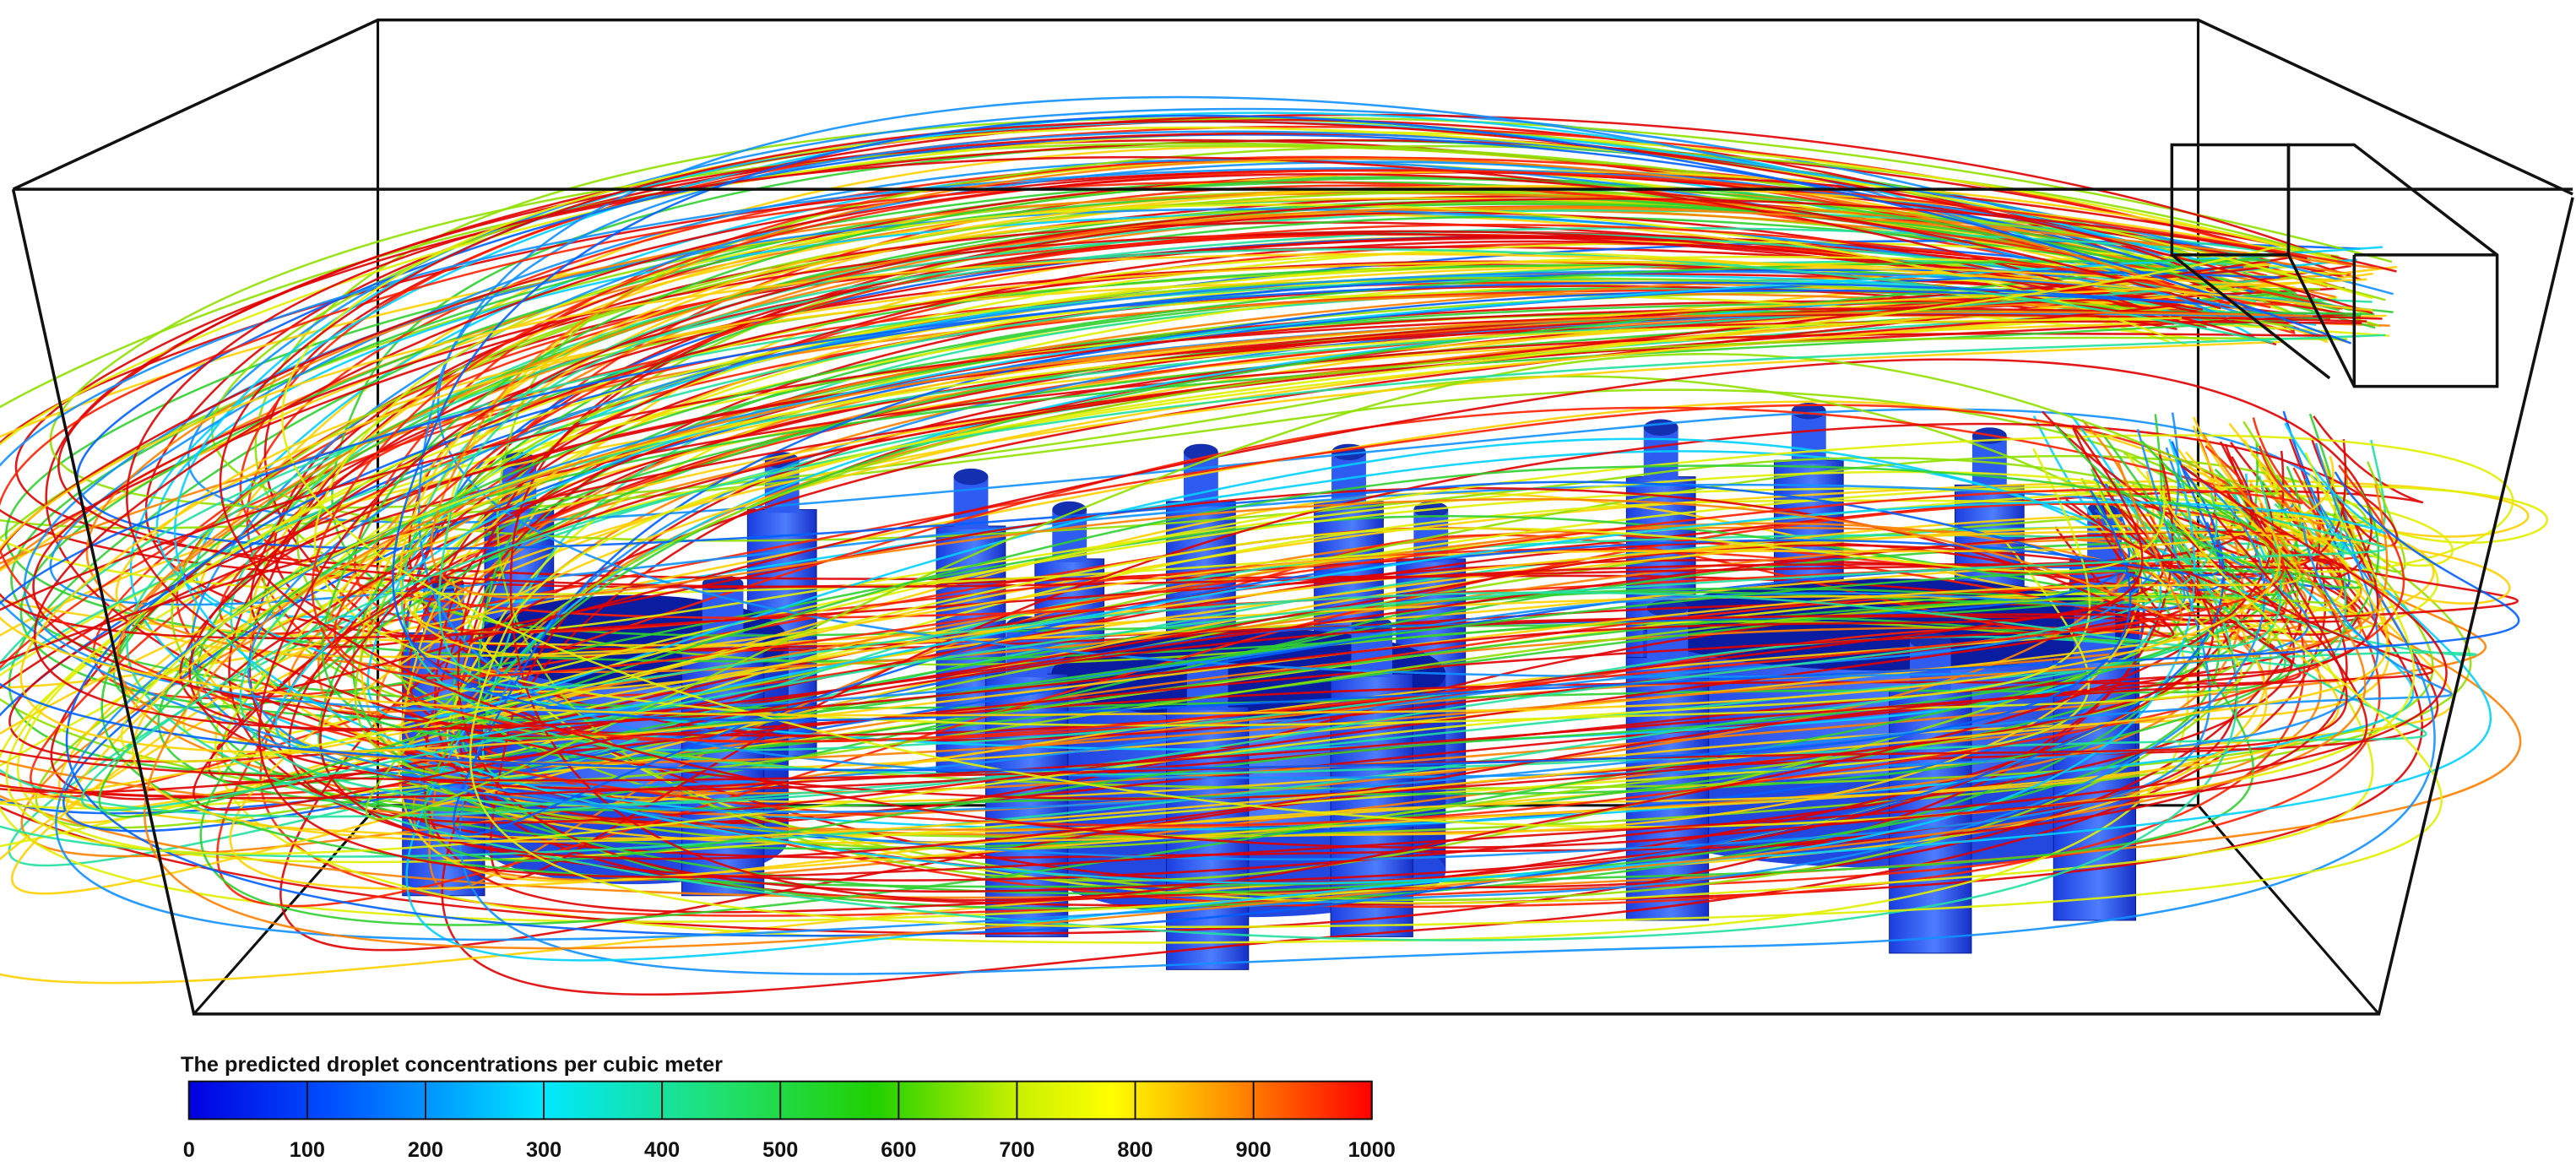 This screenshot has width=2576, height=1172. Describe the element at coordinates (1372, 1150) in the screenshot. I see `colorbar-tick-label: 1000` at that location.